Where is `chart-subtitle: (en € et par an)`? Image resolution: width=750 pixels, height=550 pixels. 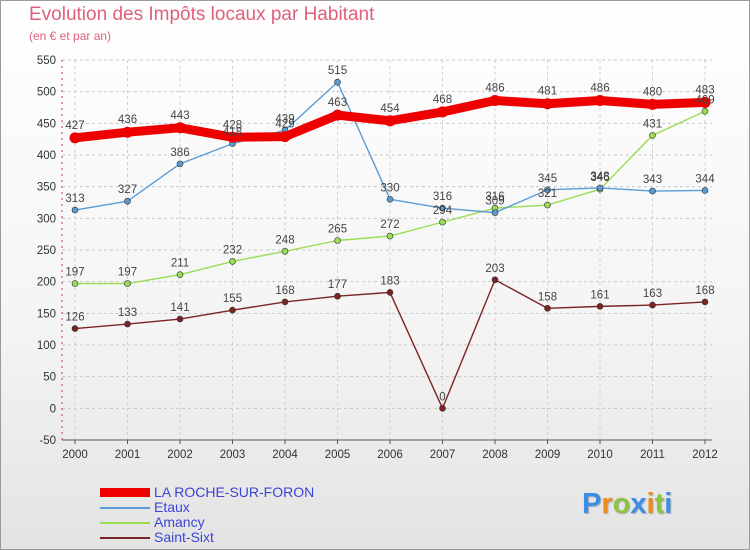
chart-subtitle: (en € et par an) is located at coordinates (70, 36).